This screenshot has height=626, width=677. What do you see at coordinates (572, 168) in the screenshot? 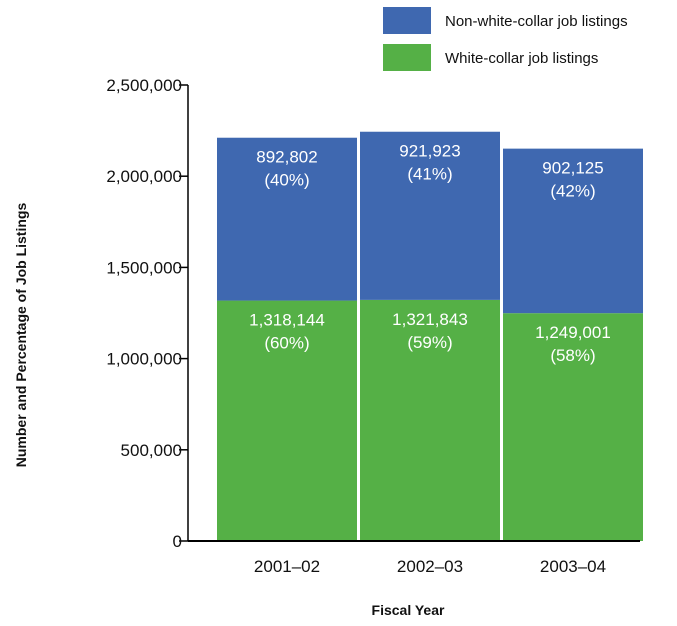
I see `bar-value-label: 902,125` at bounding box center [572, 168].